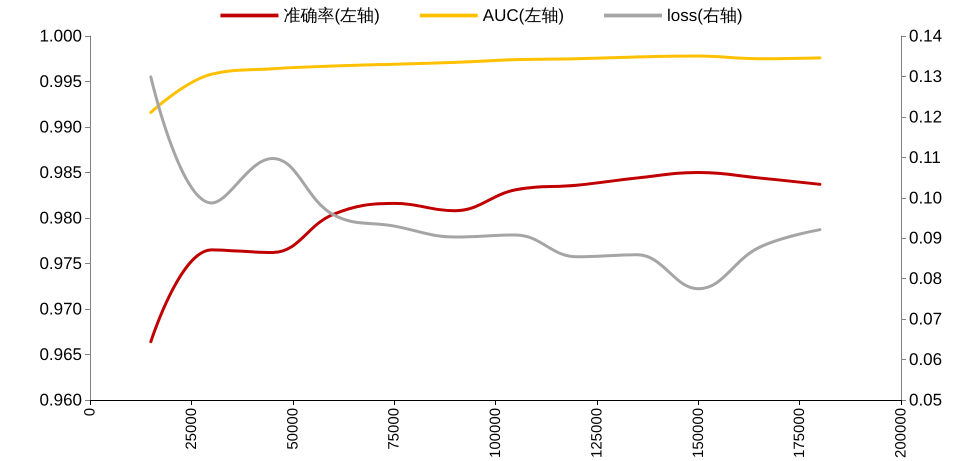  Describe the element at coordinates (925, 36) in the screenshot. I see `y2-tick-label: 0.14` at that location.